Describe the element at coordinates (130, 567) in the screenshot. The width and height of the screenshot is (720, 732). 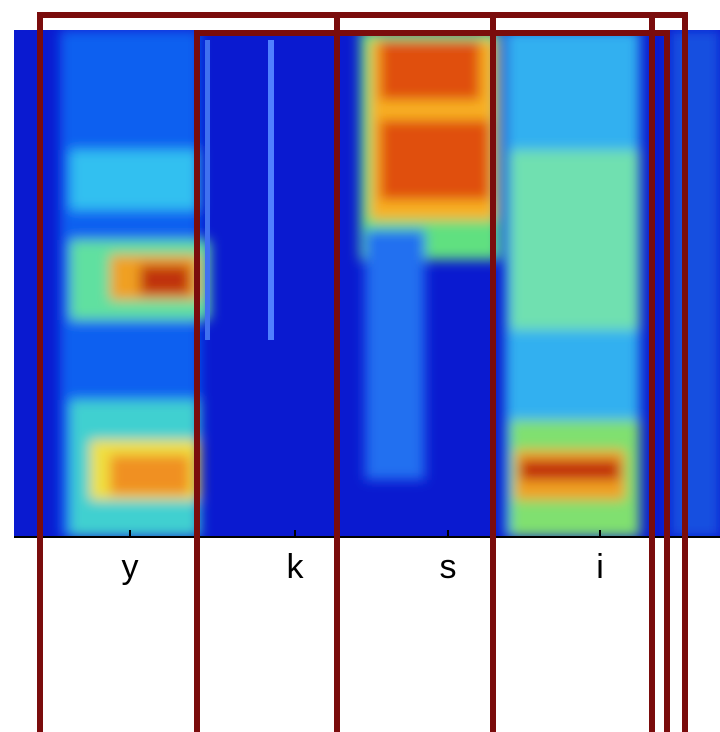
I see `x-tick-label: y` at that location.